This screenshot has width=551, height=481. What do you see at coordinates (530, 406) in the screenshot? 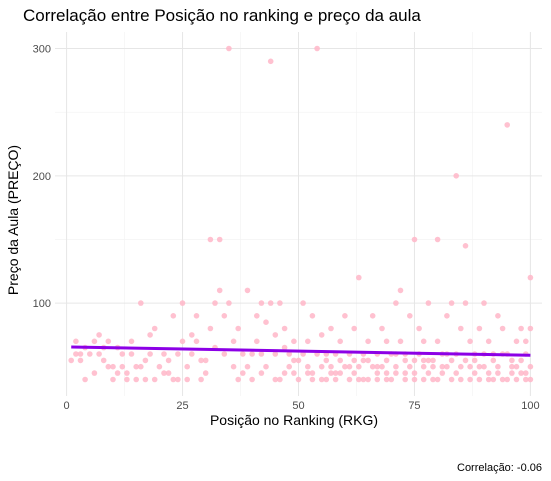
I see `x-tick-label: 100` at bounding box center [530, 406].